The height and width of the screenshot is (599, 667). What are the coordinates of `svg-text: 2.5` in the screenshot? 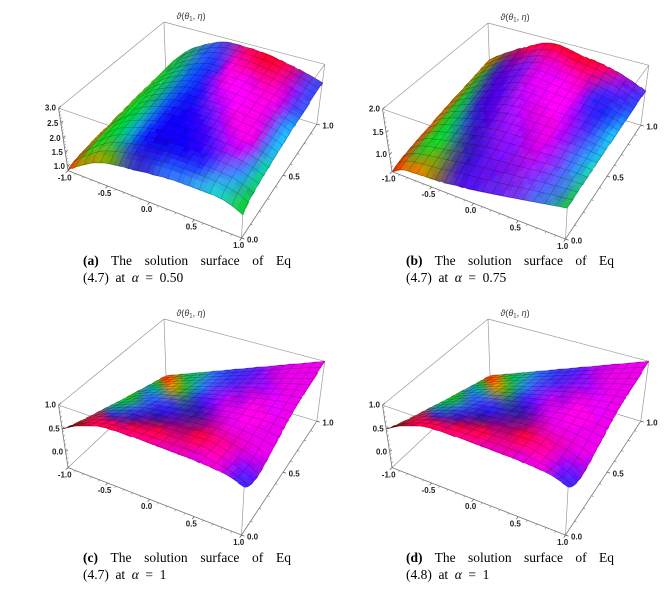 It's located at (53, 123).